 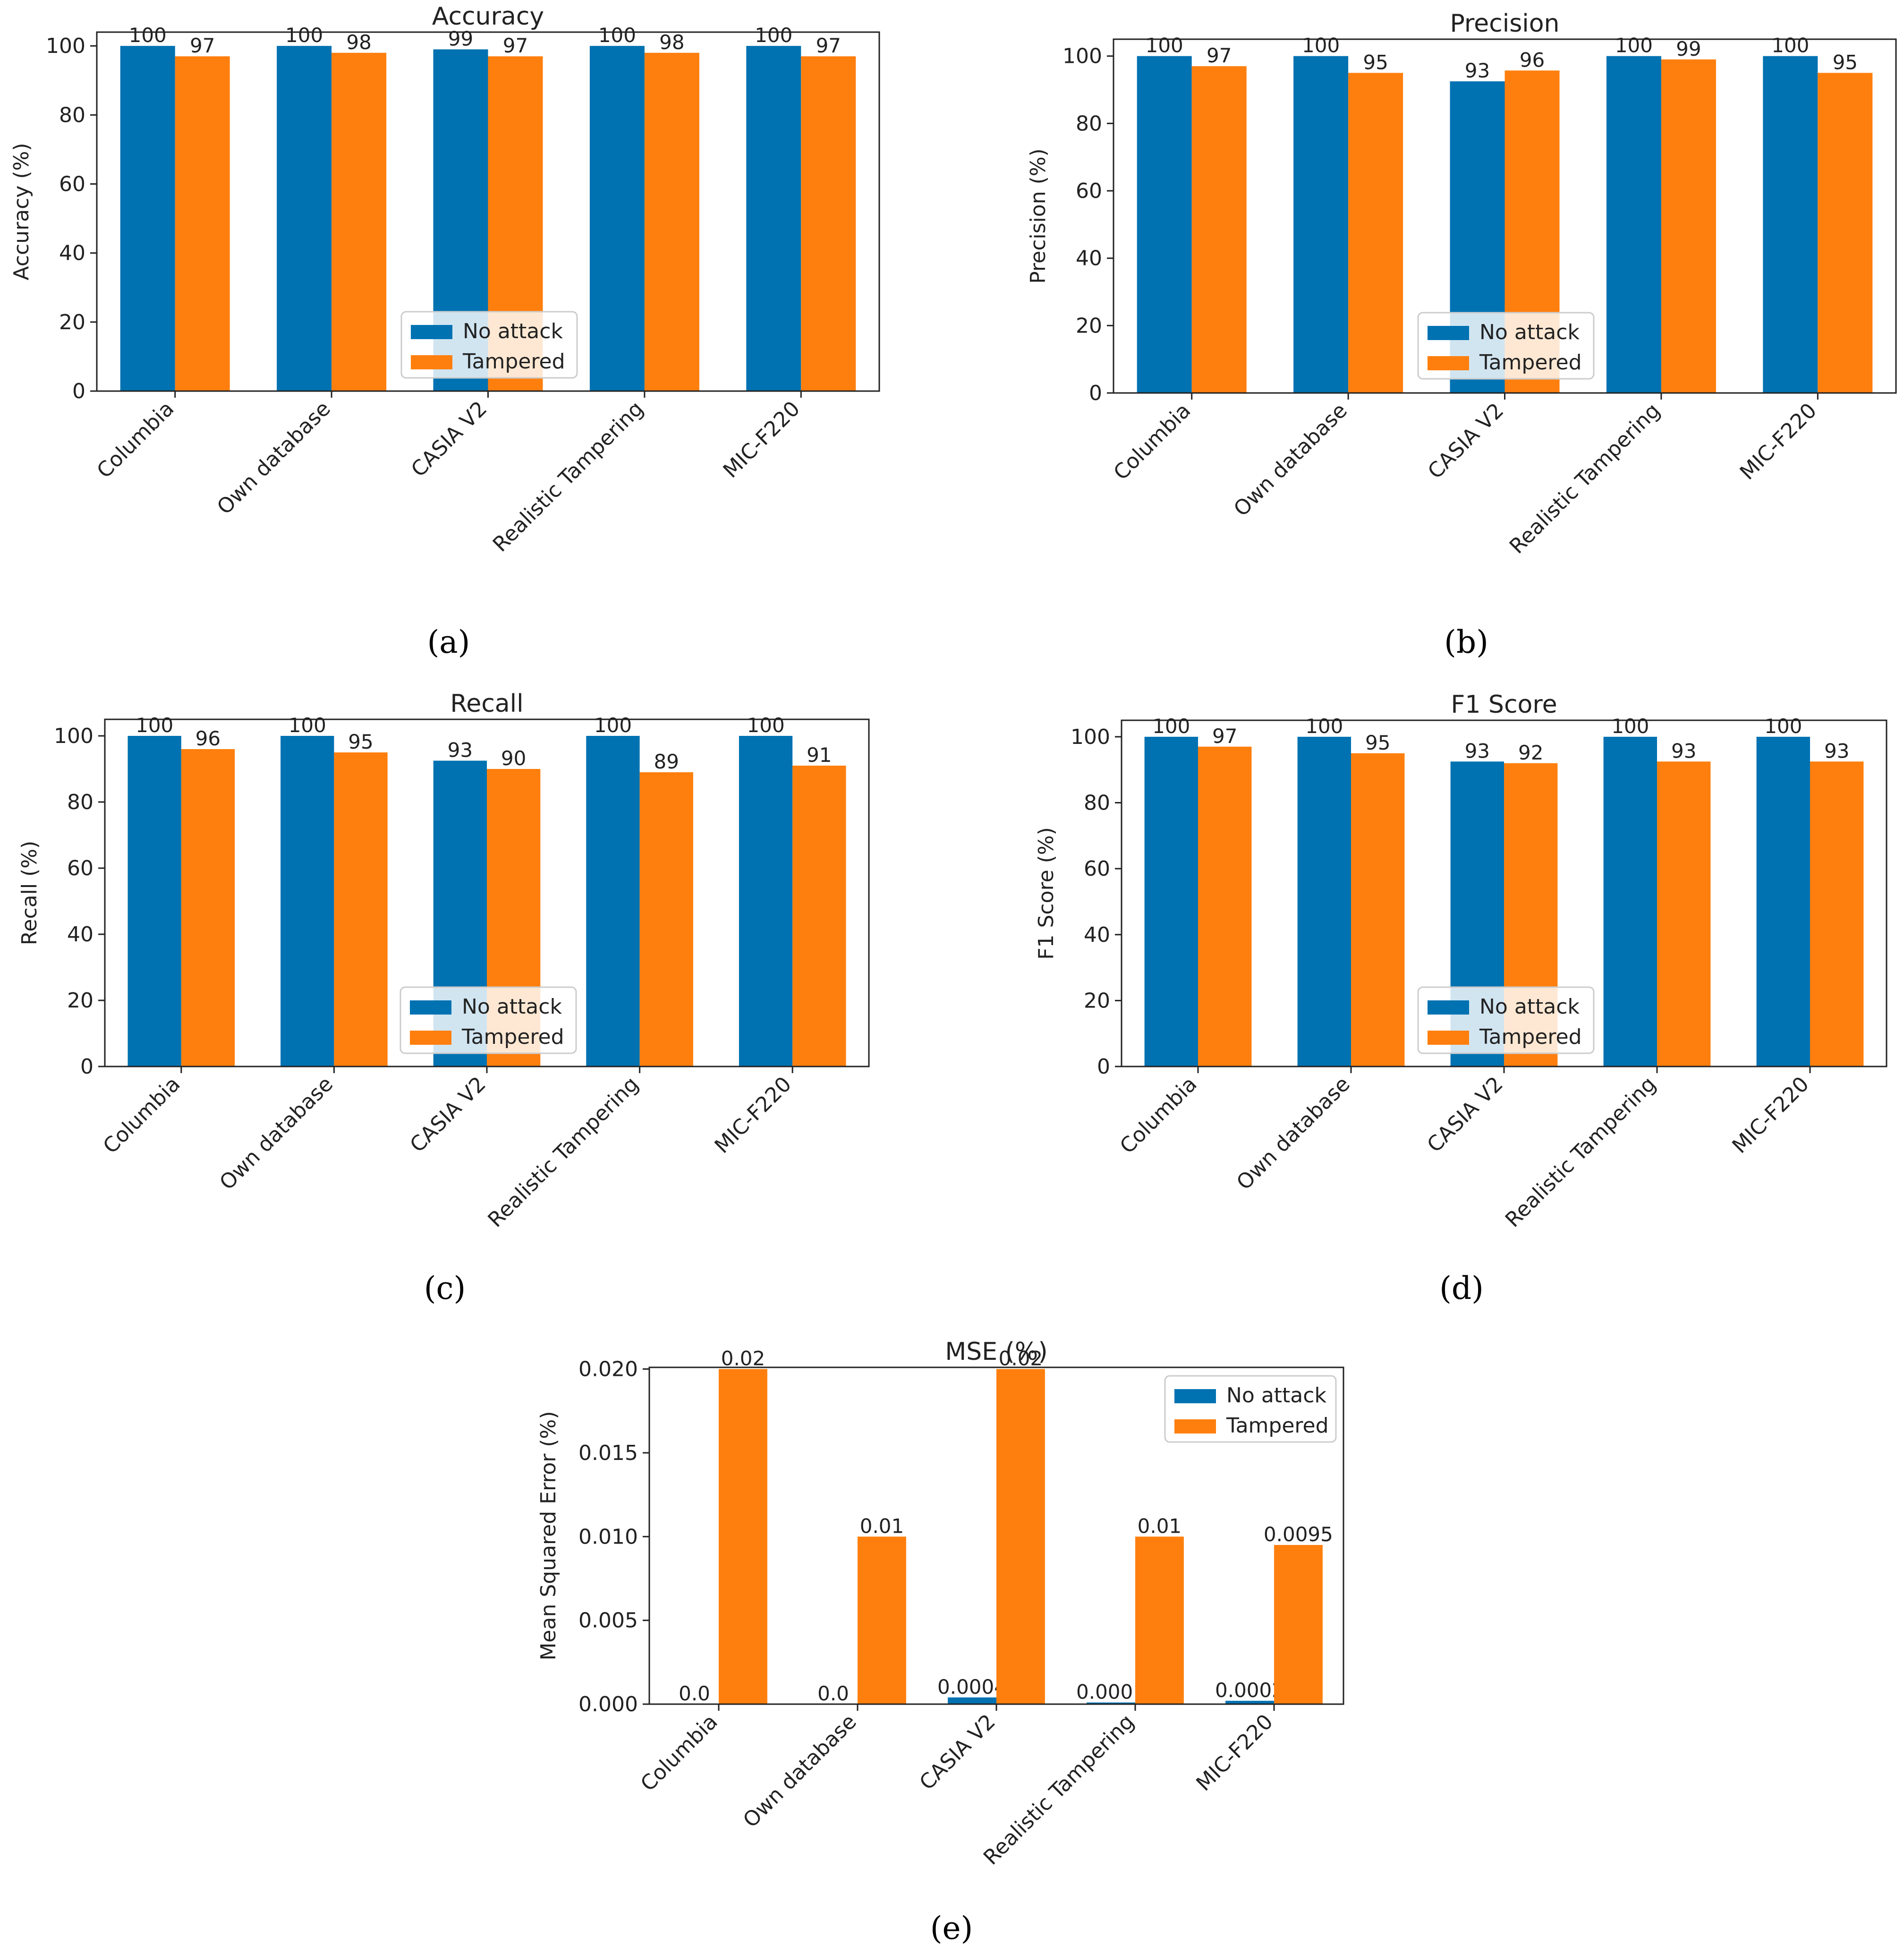 I want to click on y-tick-label-1: 20, so click(x=1097, y=1001).